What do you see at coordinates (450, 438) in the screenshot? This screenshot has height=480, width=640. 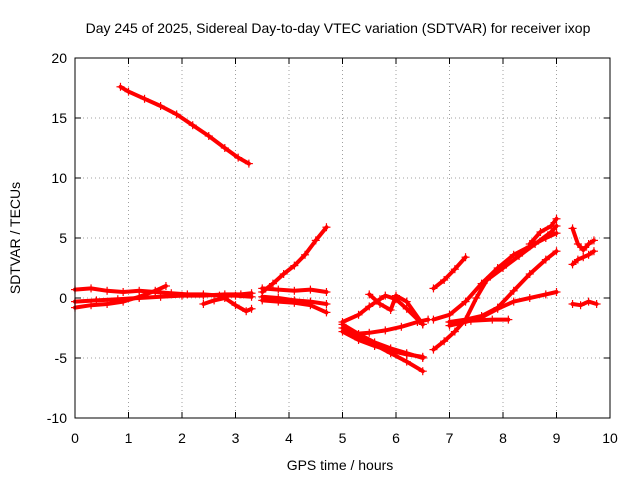 I see `x-tick-label: 7` at bounding box center [450, 438].